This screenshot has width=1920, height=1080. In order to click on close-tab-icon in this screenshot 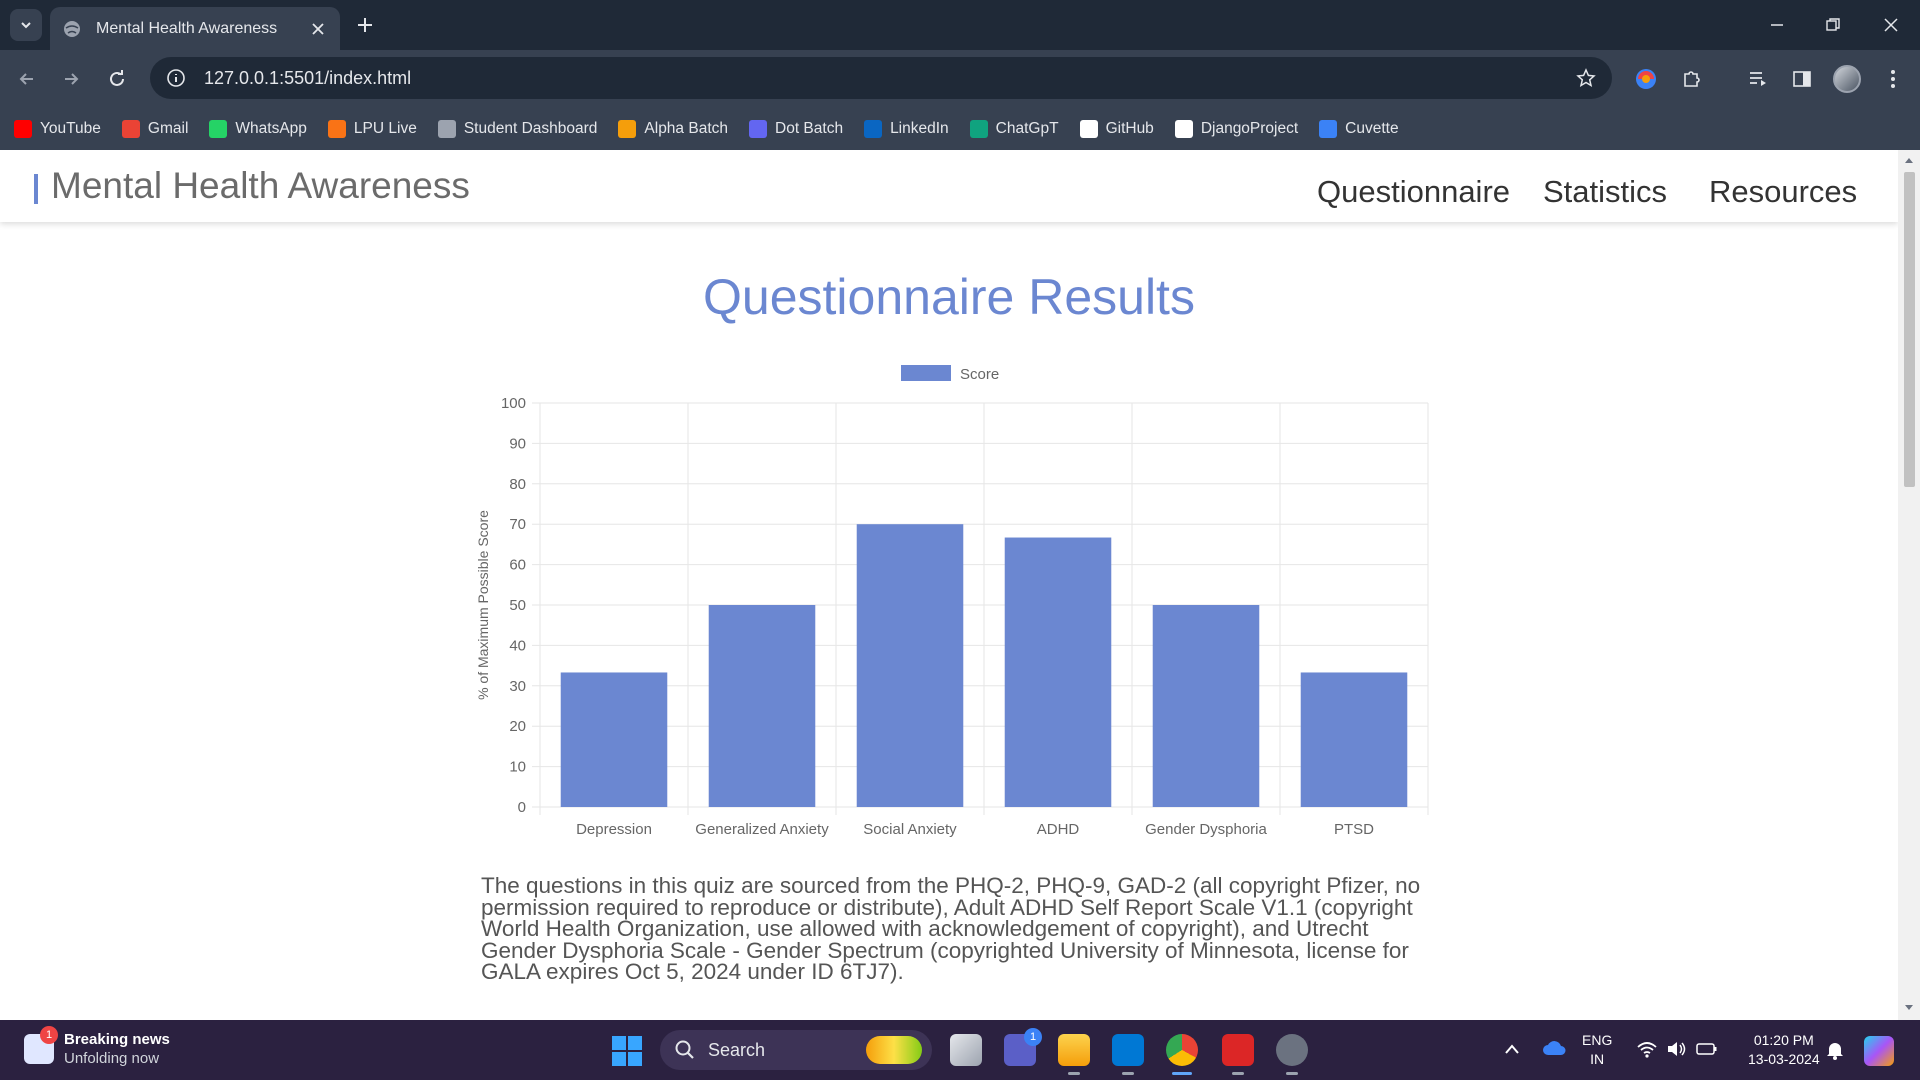, I will do `click(318, 29)`.